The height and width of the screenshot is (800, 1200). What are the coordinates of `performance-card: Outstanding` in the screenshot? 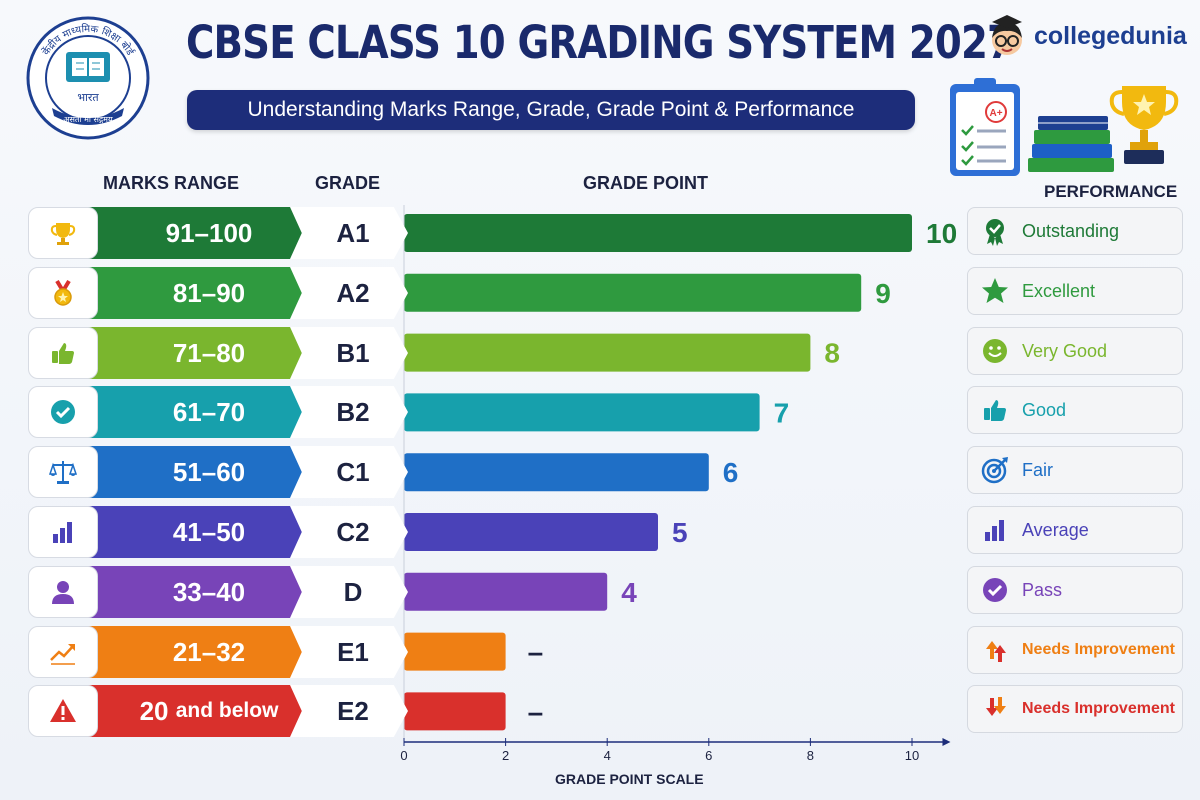 It's located at (1075, 231).